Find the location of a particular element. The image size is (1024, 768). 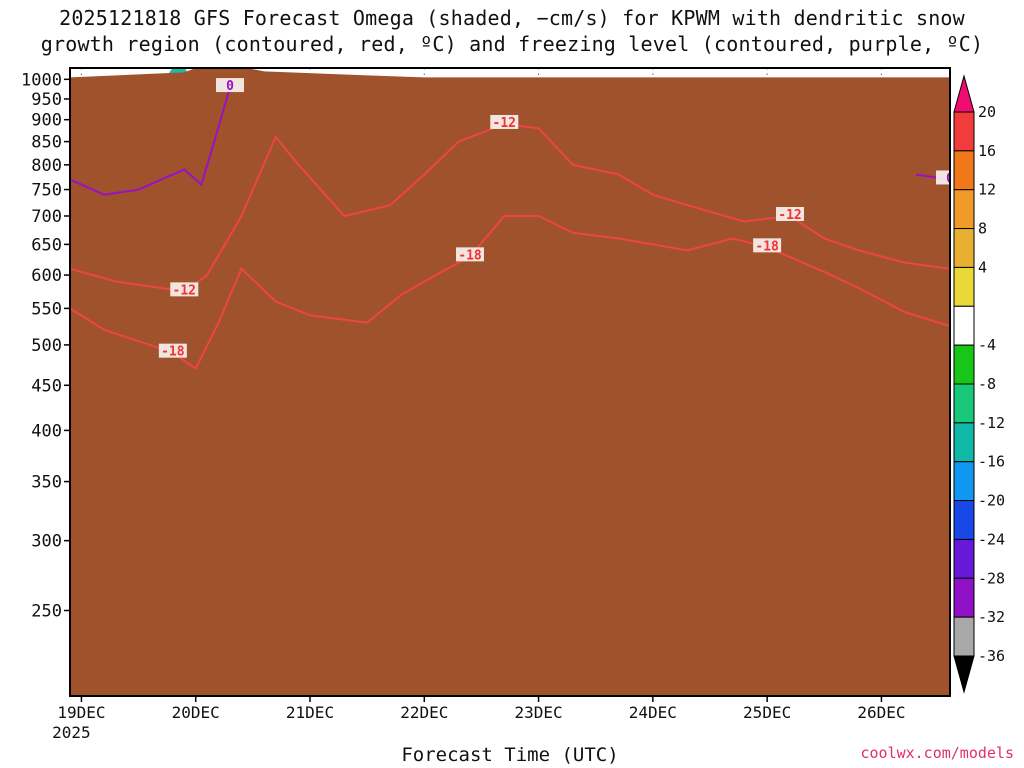

colorbar-label: -20 is located at coordinates (991, 501).